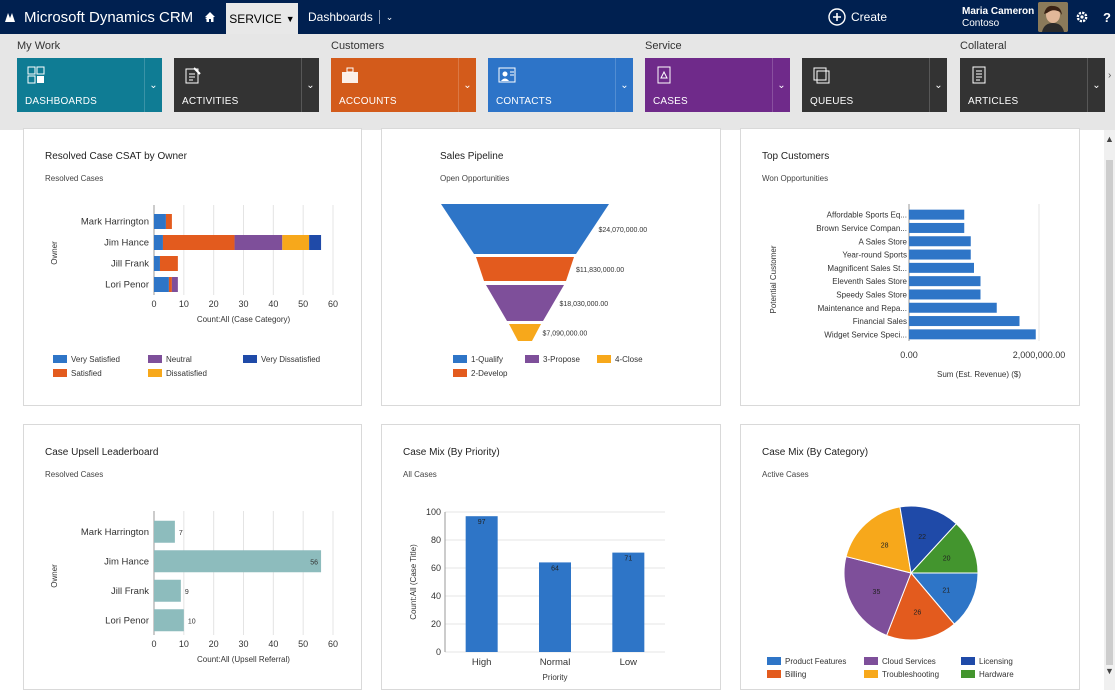  I want to click on tile-label: CASES, so click(670, 101).